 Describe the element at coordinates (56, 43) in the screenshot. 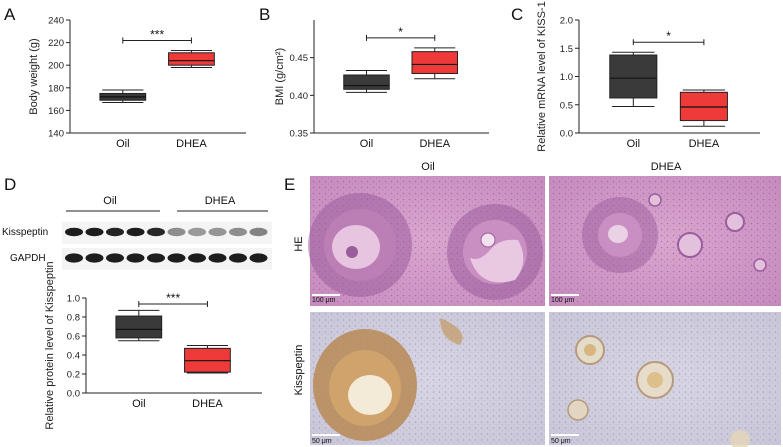

I see `y-tick-label: 220` at that location.